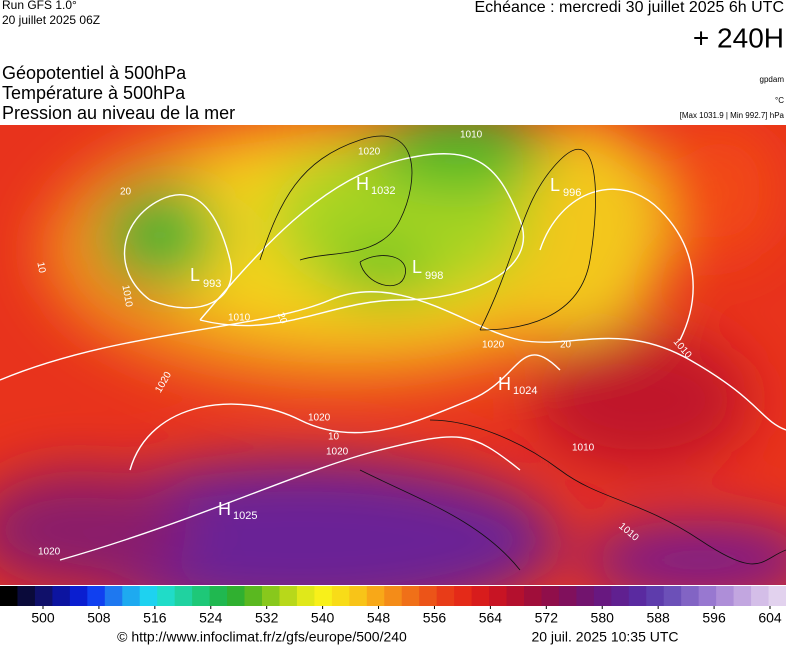 This screenshot has width=786, height=648. What do you see at coordinates (94, 73) in the screenshot?
I see `layer: Géopotentiel à 500hPa` at bounding box center [94, 73].